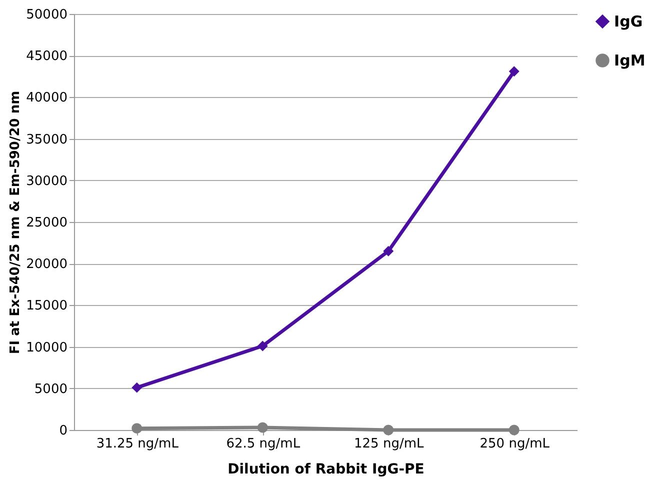  What do you see at coordinates (47, 140) in the screenshot?
I see `y-tick-label: 35000` at bounding box center [47, 140].